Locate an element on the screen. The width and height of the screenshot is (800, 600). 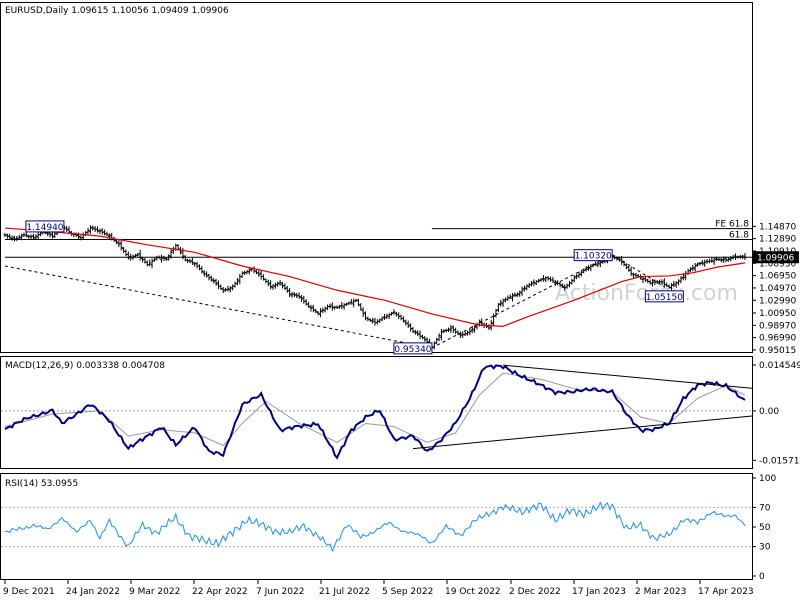
current-price-label: 1.09906 is located at coordinates (775, 258).